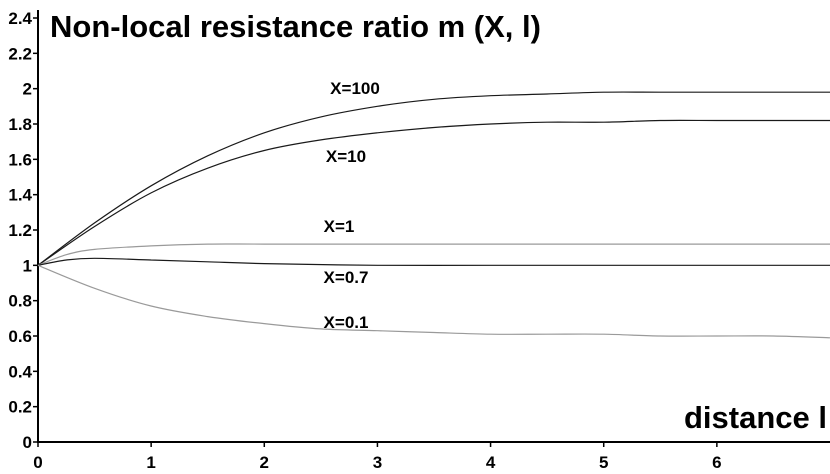 Image resolution: width=830 pixels, height=474 pixels. I want to click on x-tick-label: 0, so click(37, 462).